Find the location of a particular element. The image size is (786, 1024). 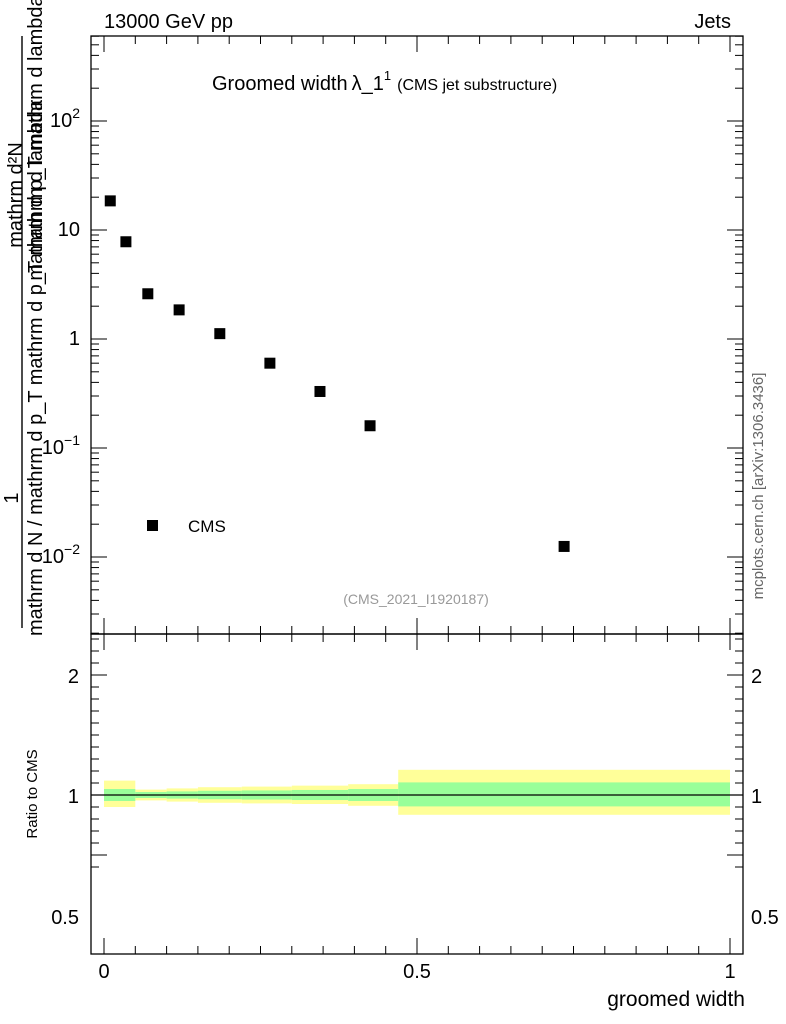

uncertainty-bands is located at coordinates (417, 792).